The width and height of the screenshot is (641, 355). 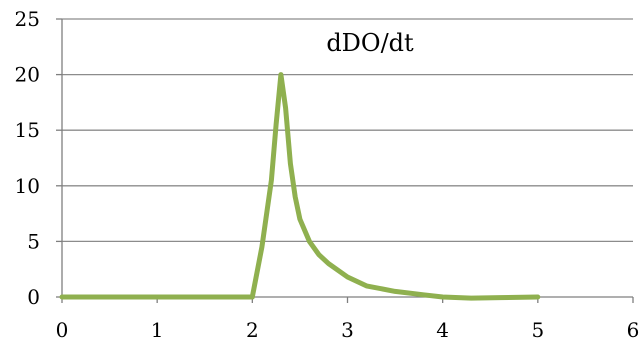 What do you see at coordinates (27, 19) in the screenshot?
I see `y-tick-label-25: 25` at bounding box center [27, 19].